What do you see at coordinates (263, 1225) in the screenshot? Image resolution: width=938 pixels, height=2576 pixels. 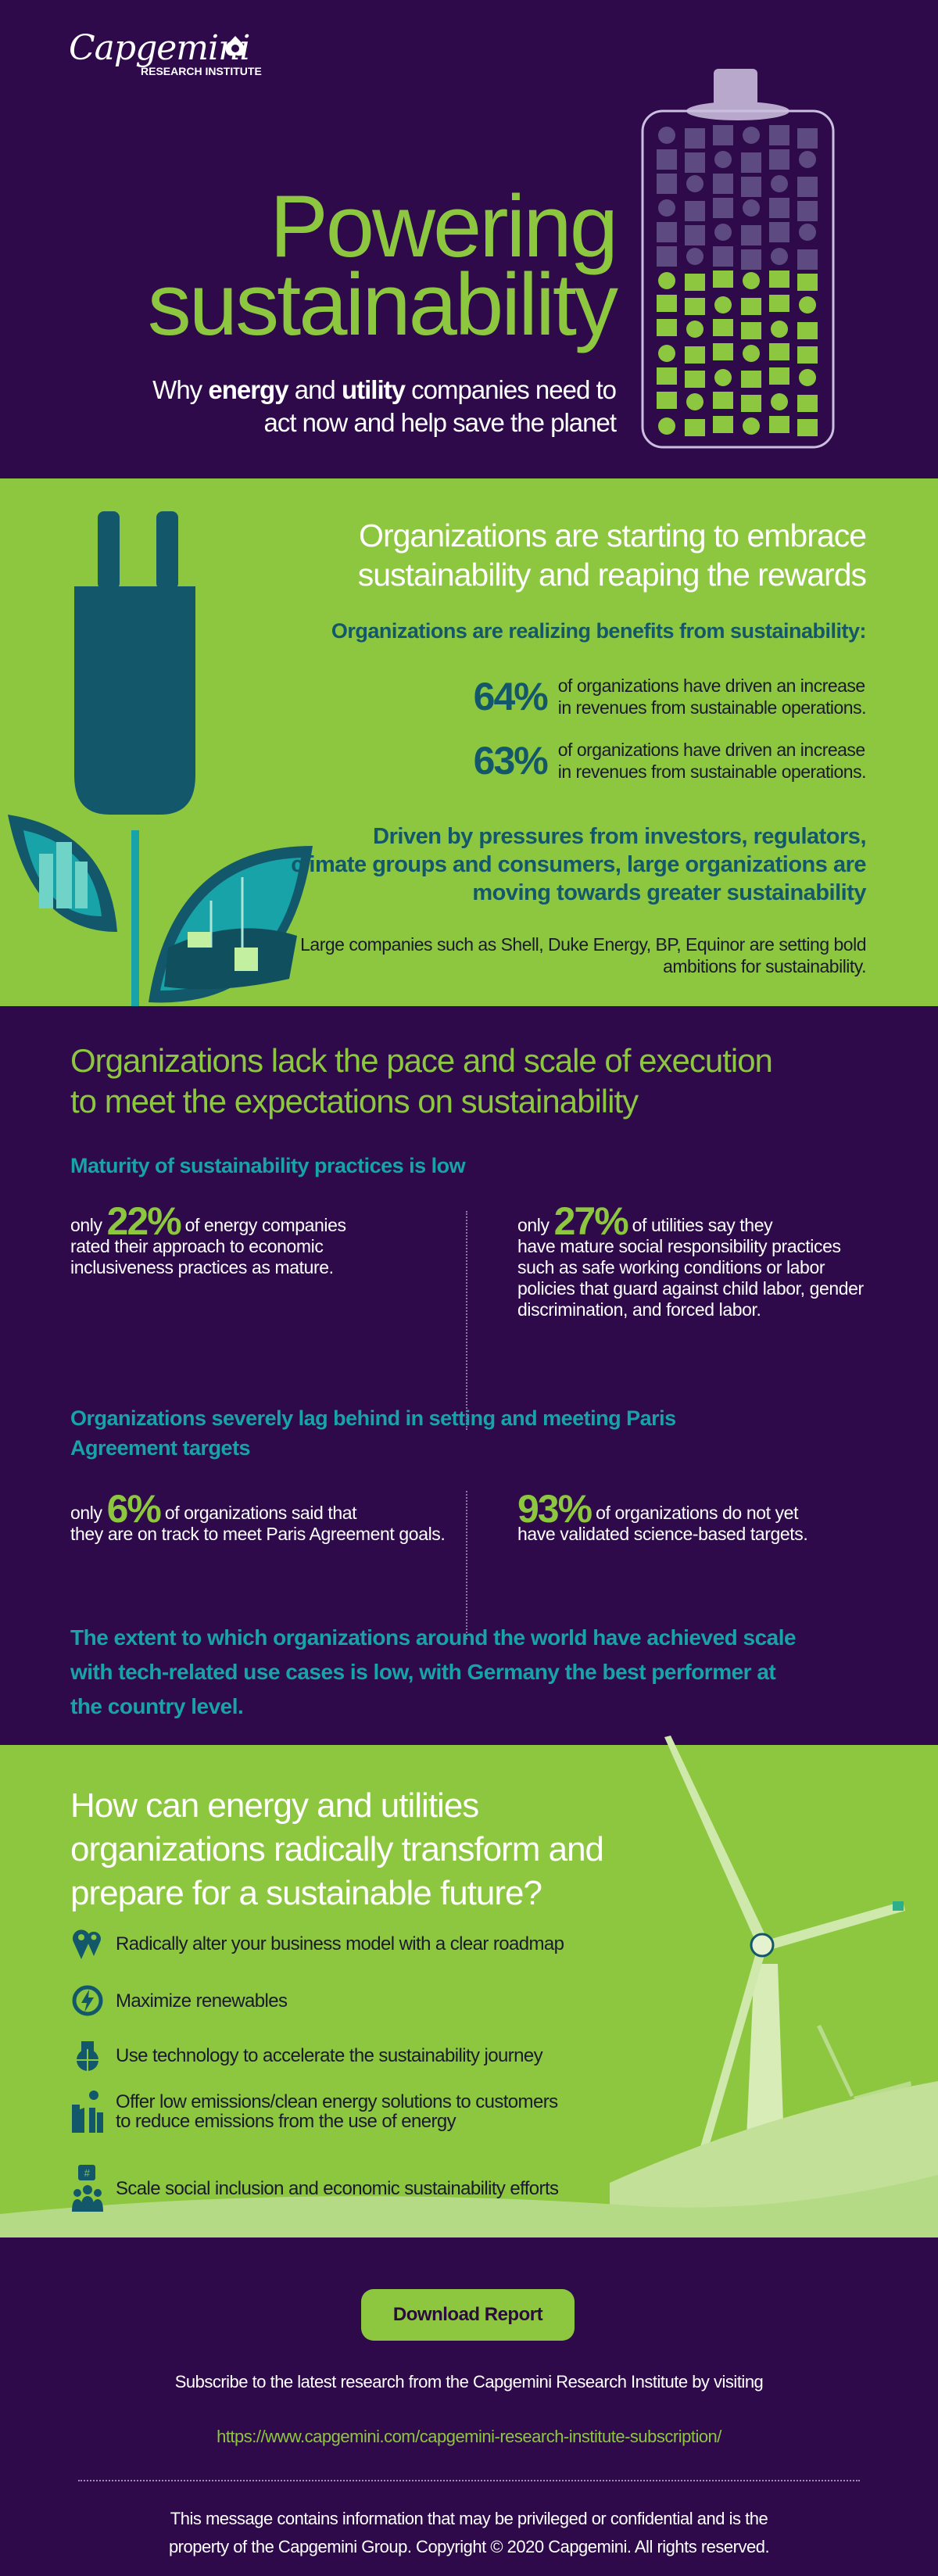 I see `stat-text: of energy companies` at bounding box center [263, 1225].